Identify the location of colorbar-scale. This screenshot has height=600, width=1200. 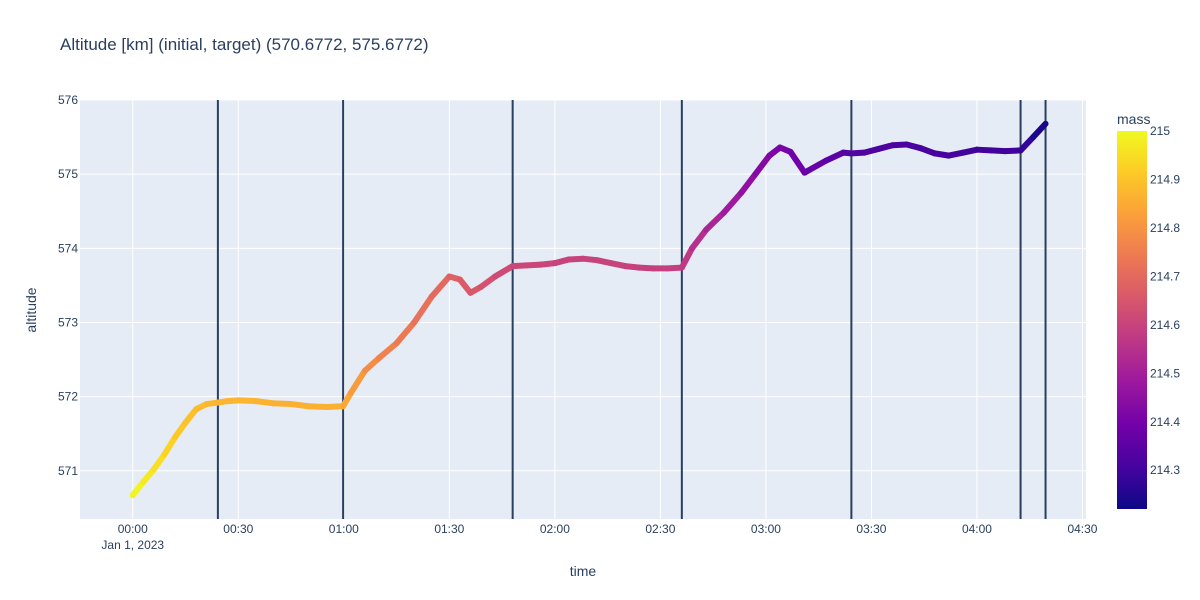
(1132, 320).